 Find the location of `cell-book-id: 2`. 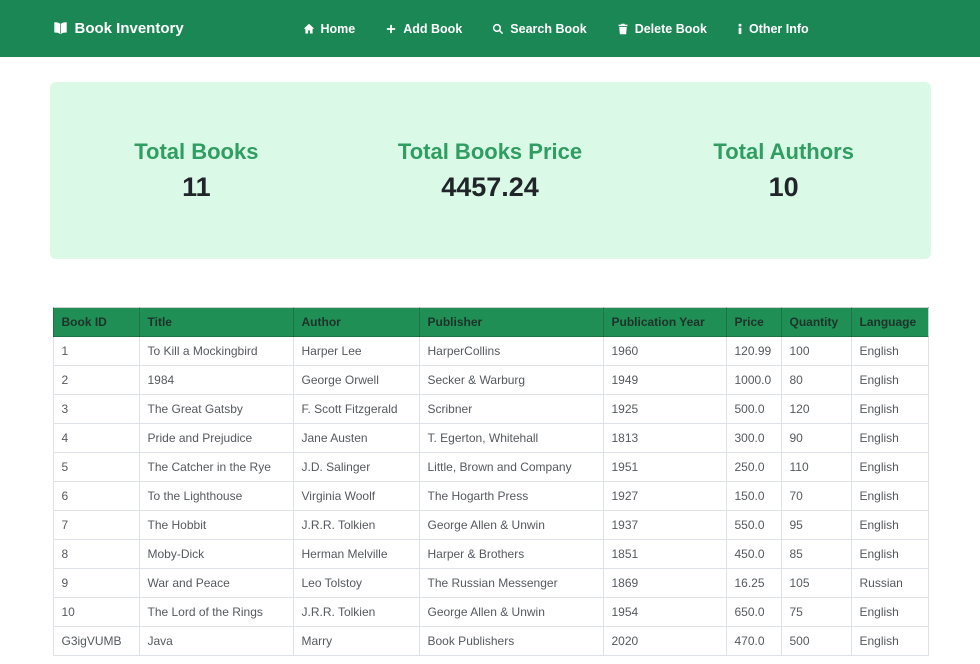

cell-book-id: 2 is located at coordinates (96, 380).